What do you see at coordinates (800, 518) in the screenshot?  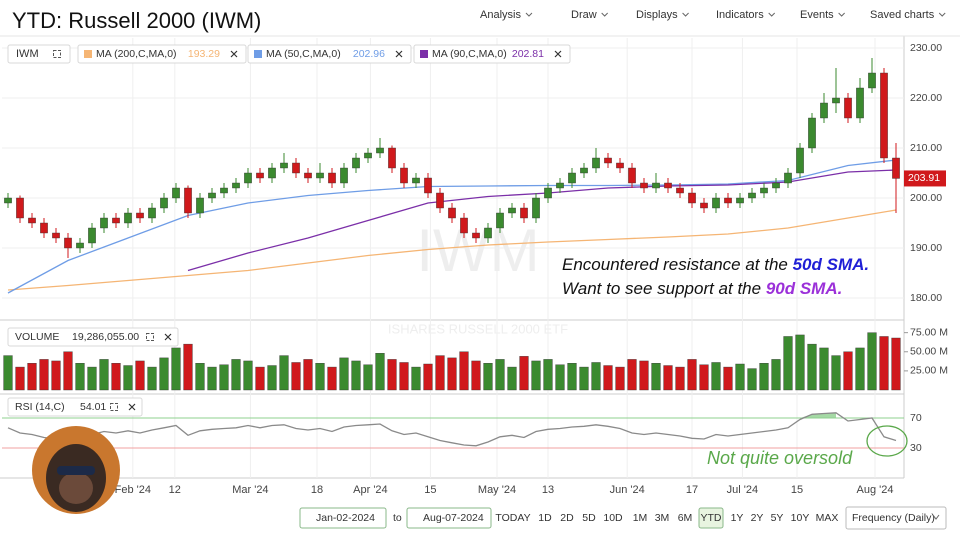 I see `range-button: 10Y` at bounding box center [800, 518].